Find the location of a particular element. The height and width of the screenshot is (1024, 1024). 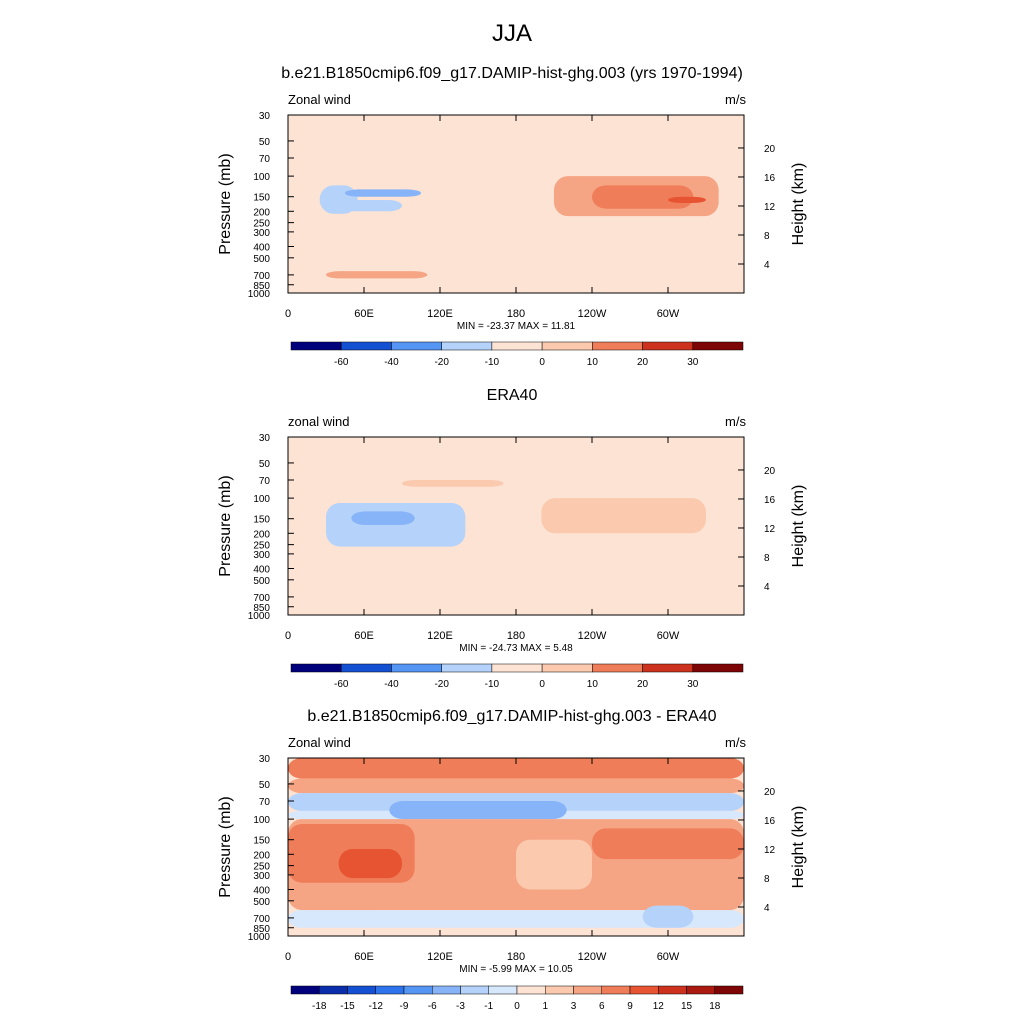

colorbar-label: -1 is located at coordinates (488, 1006).